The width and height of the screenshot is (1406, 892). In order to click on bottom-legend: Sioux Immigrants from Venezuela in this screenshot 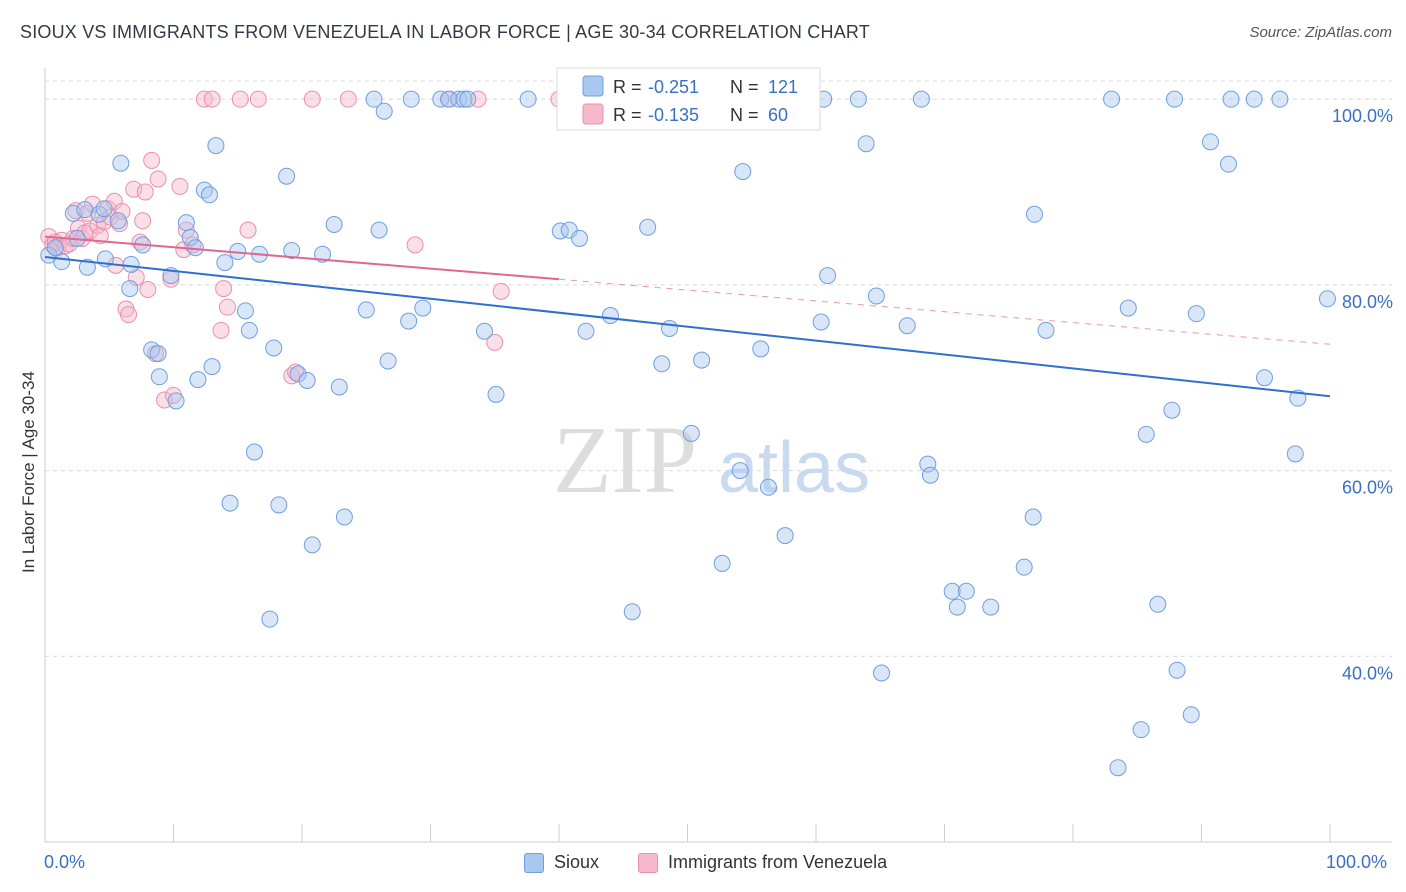, I will do `click(703, 865)`.